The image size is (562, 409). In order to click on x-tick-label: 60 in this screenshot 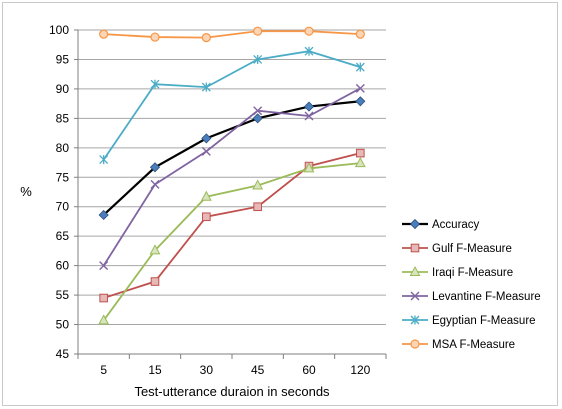, I will do `click(309, 370)`.